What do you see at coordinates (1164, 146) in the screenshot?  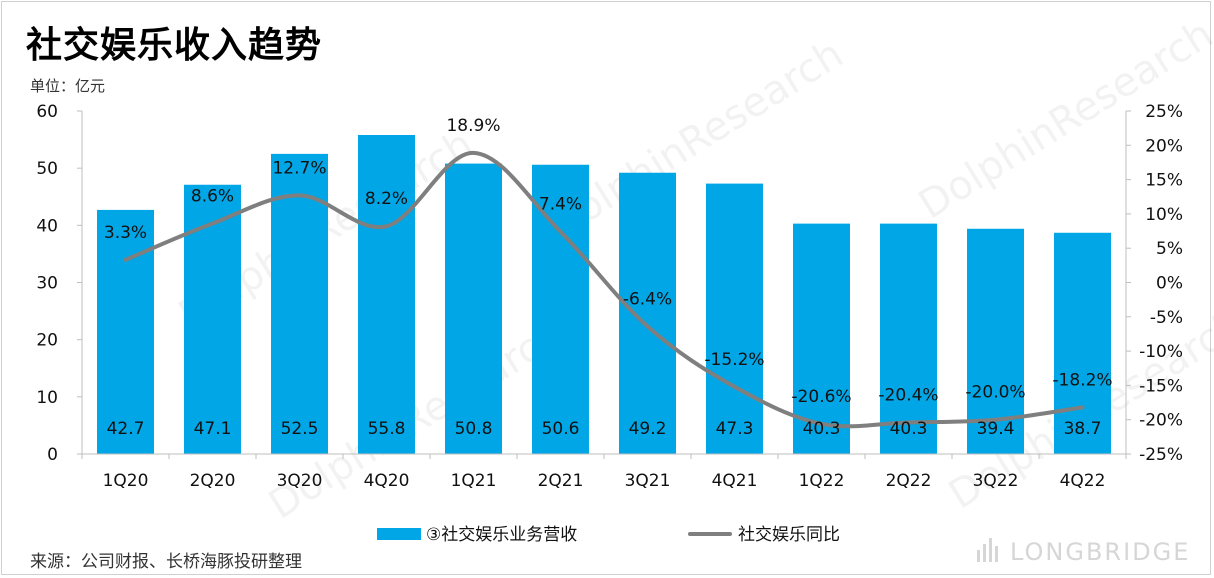 I see `y-right-tick-label: 20%` at bounding box center [1164, 146].